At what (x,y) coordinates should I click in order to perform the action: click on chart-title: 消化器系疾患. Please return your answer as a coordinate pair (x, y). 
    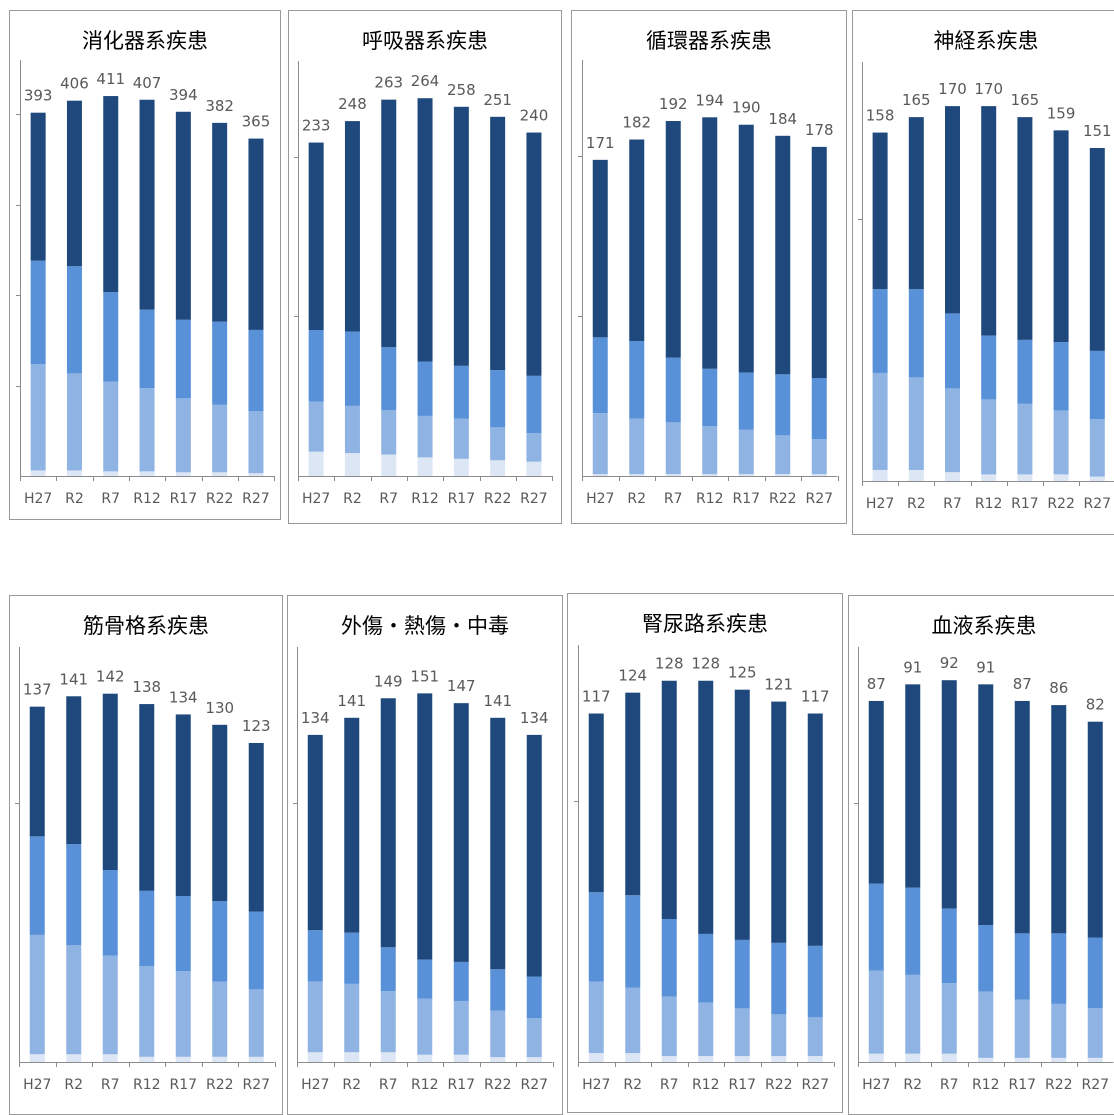
    Looking at the image, I should click on (145, 41).